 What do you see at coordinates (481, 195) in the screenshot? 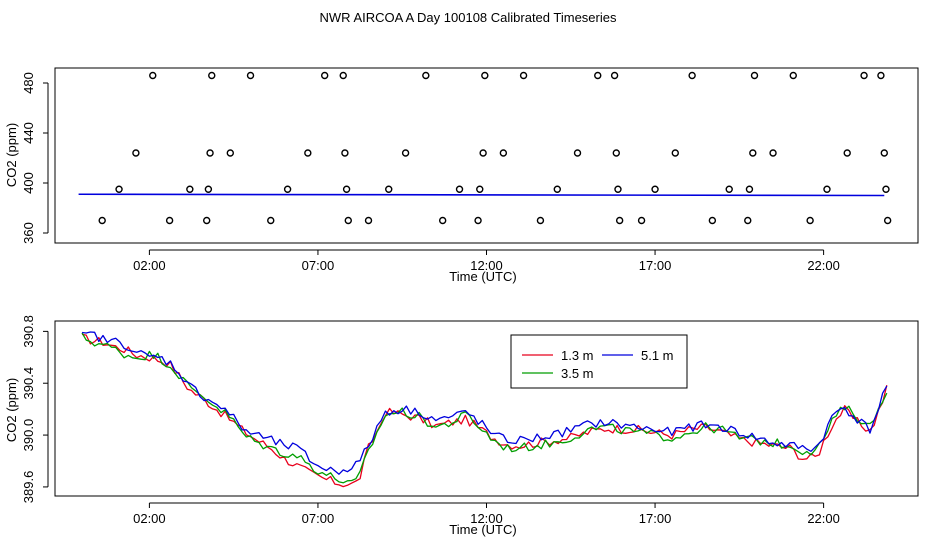
I see `baseline-series-line` at bounding box center [481, 195].